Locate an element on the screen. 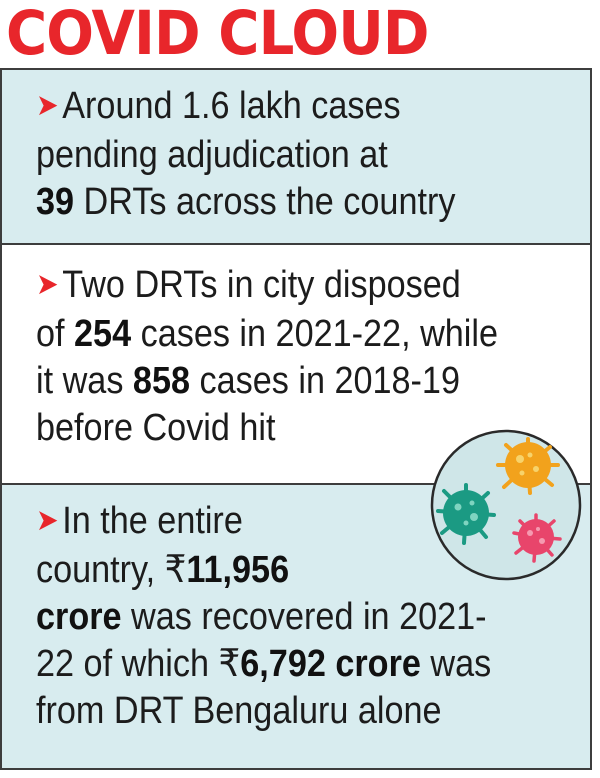  highlight-figure: 11,956 is located at coordinates (238, 570).